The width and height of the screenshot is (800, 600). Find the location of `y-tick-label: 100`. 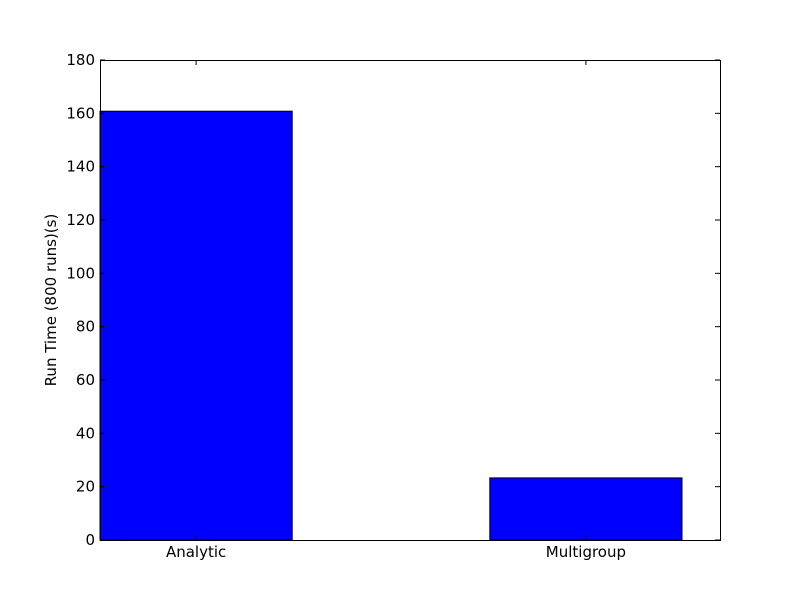

y-tick-label: 100 is located at coordinates (80, 273).